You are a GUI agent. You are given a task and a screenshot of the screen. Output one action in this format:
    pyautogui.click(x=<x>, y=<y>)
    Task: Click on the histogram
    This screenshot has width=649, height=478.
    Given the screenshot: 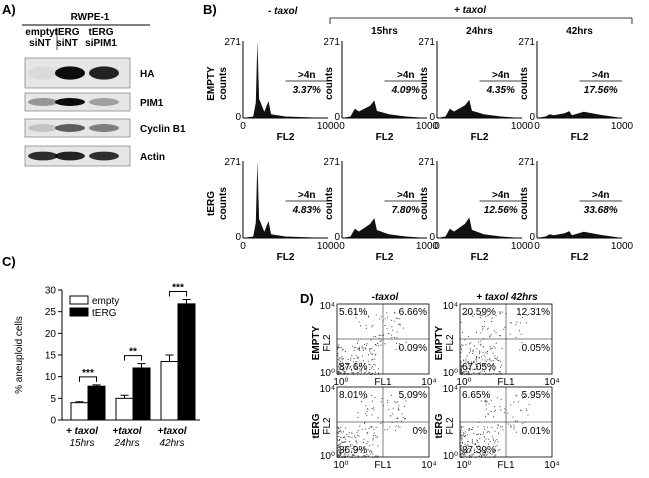 What is the action you would take?
    pyautogui.click(x=479, y=227)
    